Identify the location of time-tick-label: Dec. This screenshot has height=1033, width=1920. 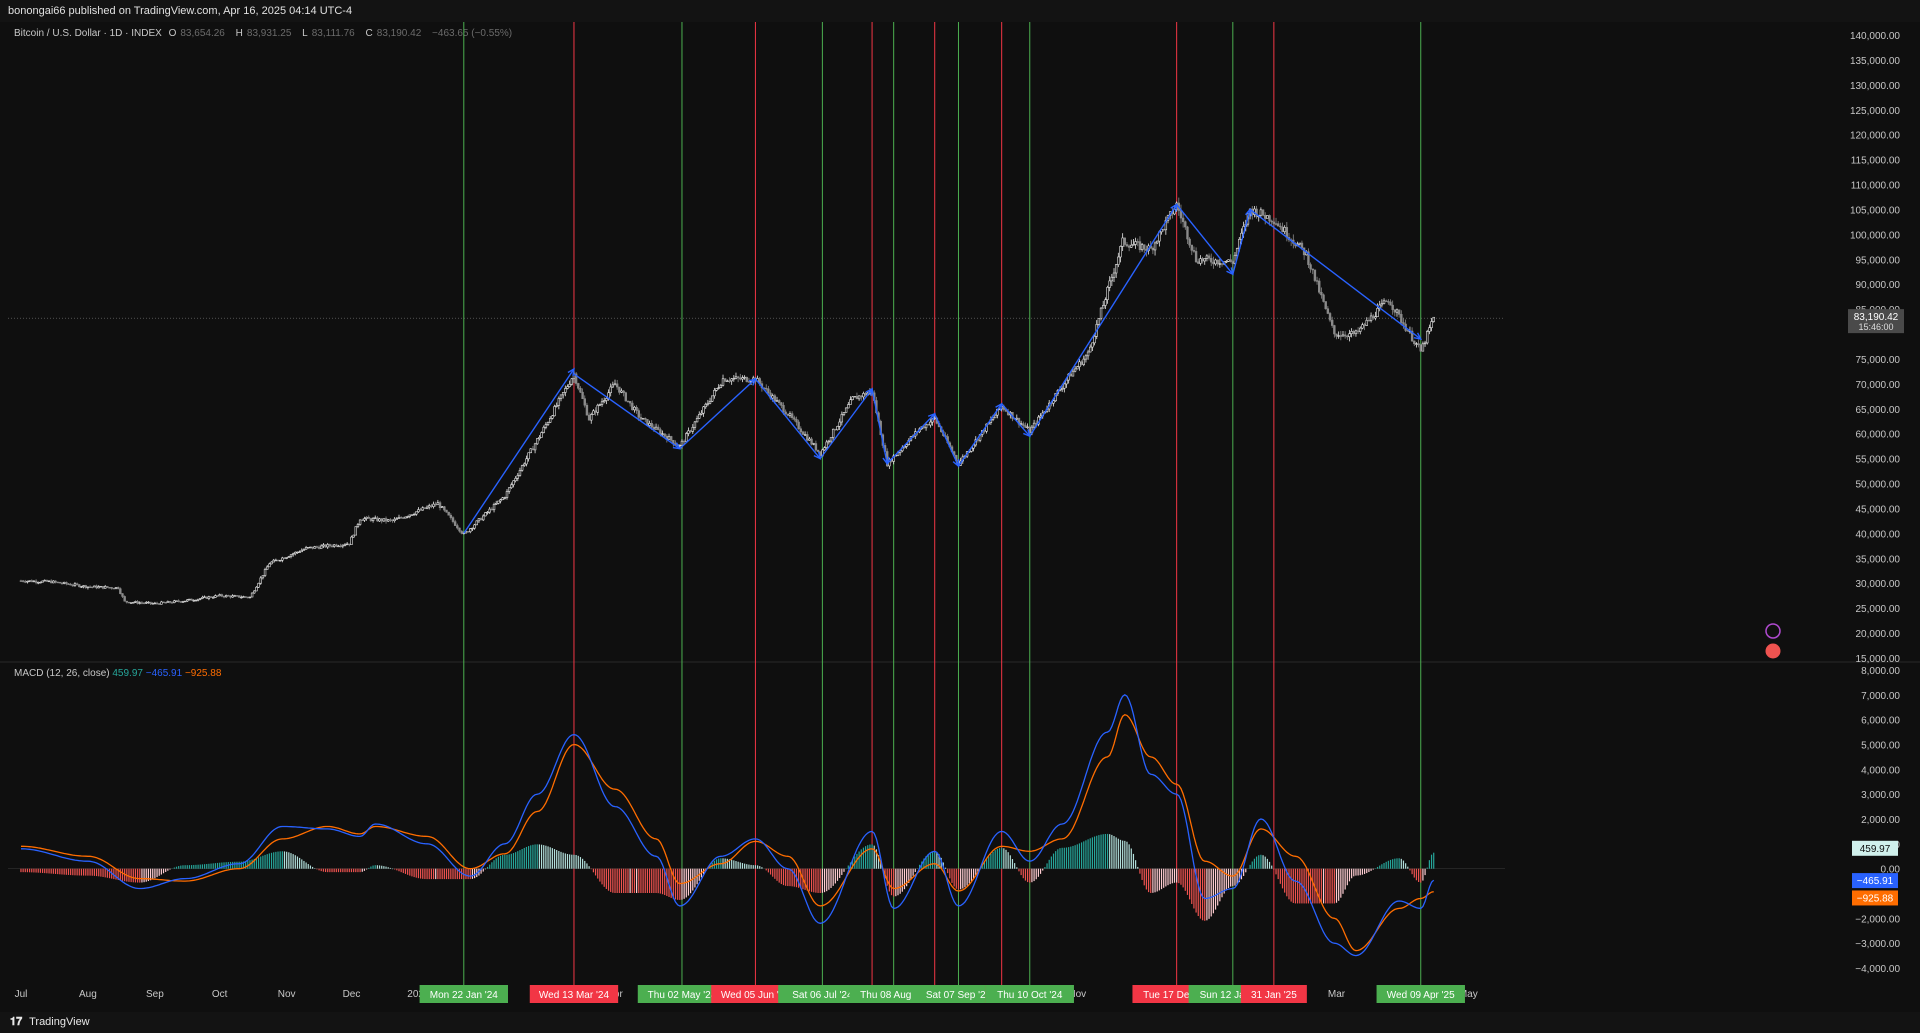
(352, 994).